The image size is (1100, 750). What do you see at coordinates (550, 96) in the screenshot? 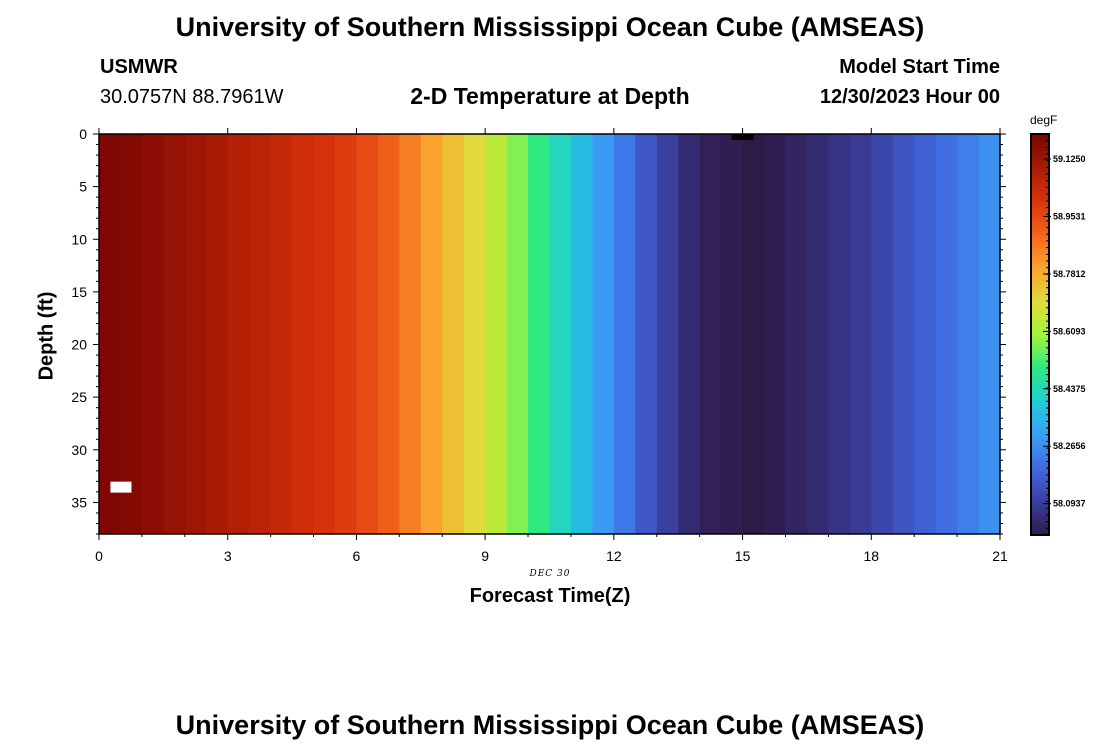
I see `plot-subtitle: 2-D Temperature at Depth` at bounding box center [550, 96].